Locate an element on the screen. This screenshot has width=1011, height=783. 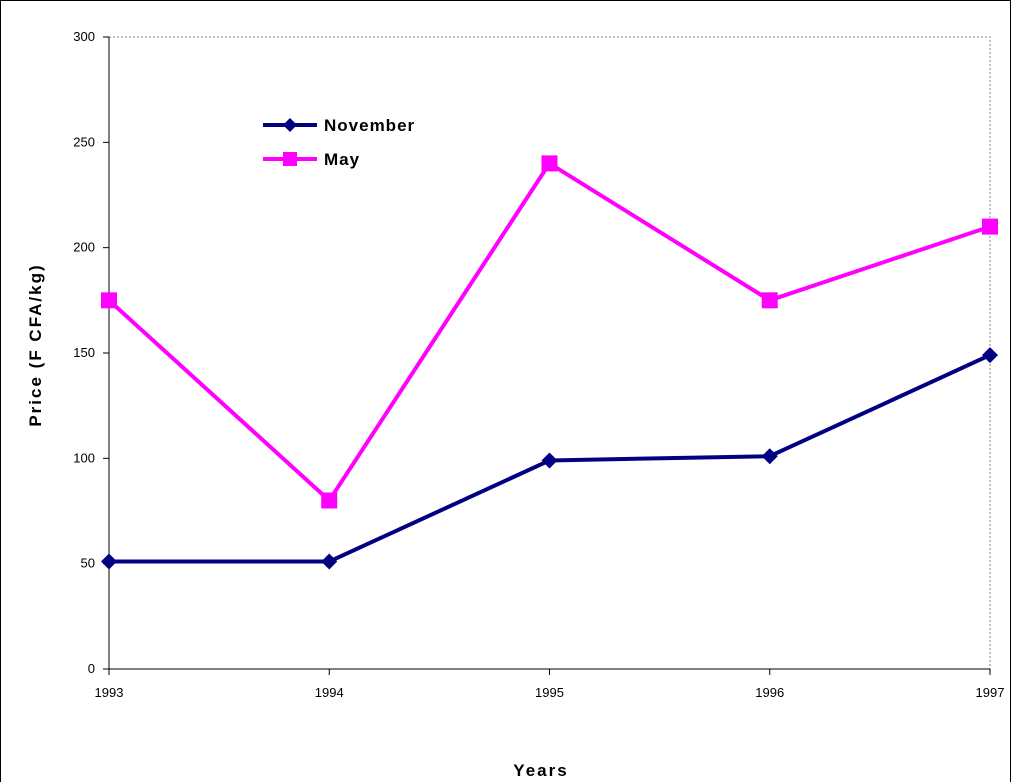
y-tick-label: 250 is located at coordinates (84, 141).